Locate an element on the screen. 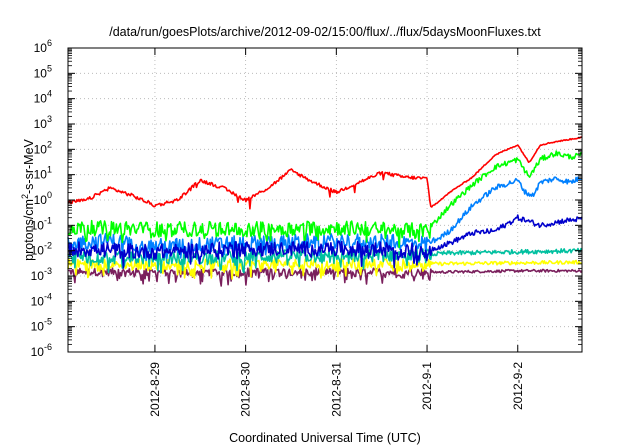 This screenshot has width=640, height=448. y-tick-label: 10⁶ is located at coordinates (43, 46).